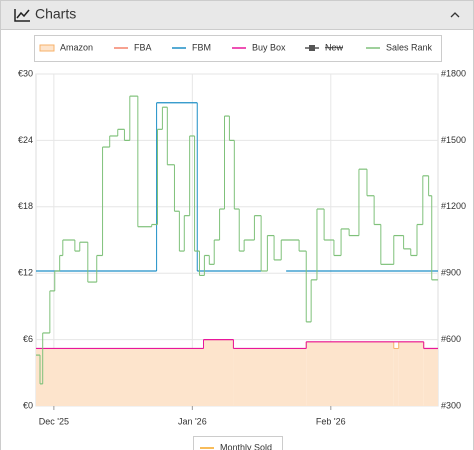  What do you see at coordinates (453, 73) in the screenshot?
I see `y2-tick-label: #1800` at bounding box center [453, 73].